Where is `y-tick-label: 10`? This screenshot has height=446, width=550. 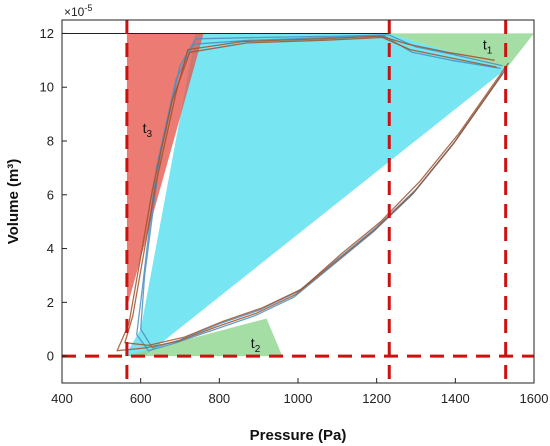 y-tick-label: 10 is located at coordinates (47, 87).